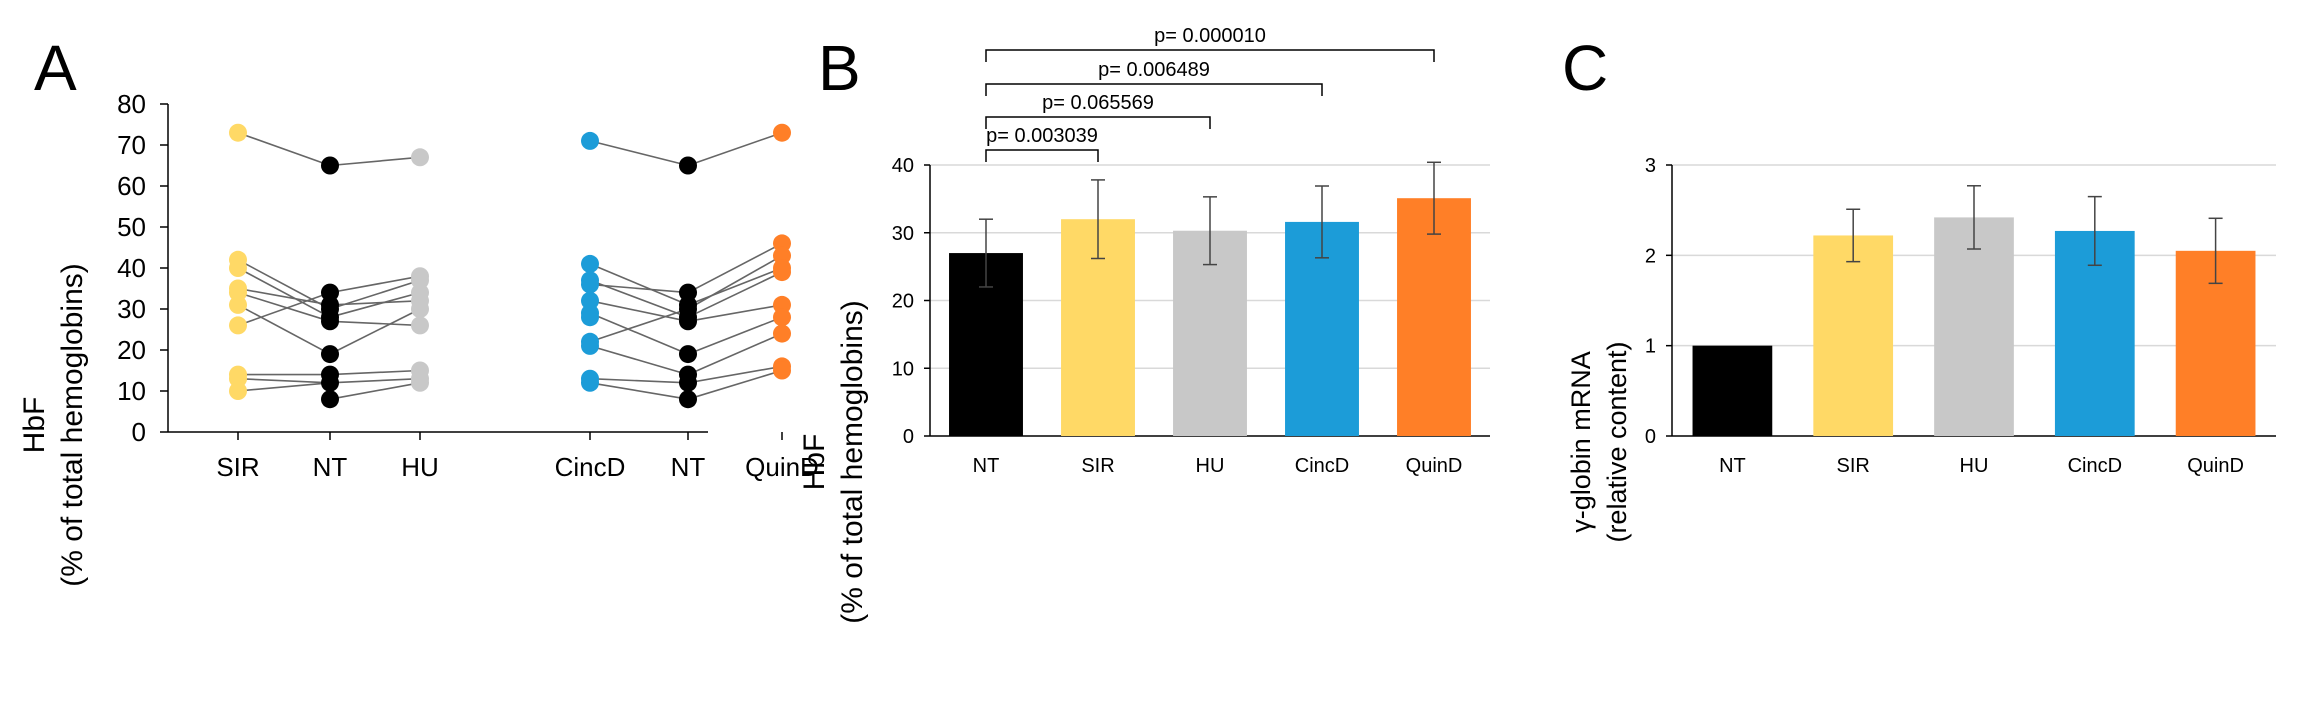  What do you see at coordinates (903, 369) in the screenshot?
I see `panel-b-ytick-label: 10` at bounding box center [903, 369].